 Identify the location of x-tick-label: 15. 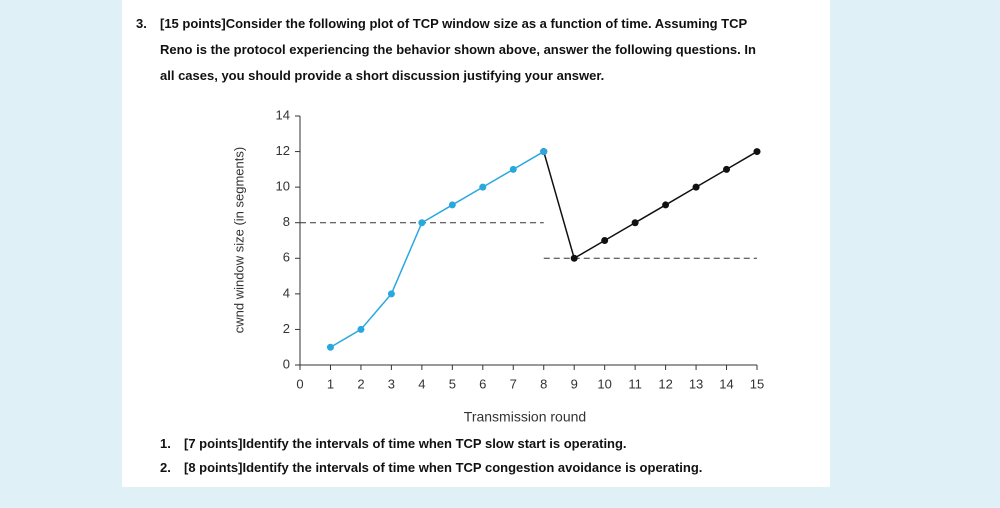
(757, 383).